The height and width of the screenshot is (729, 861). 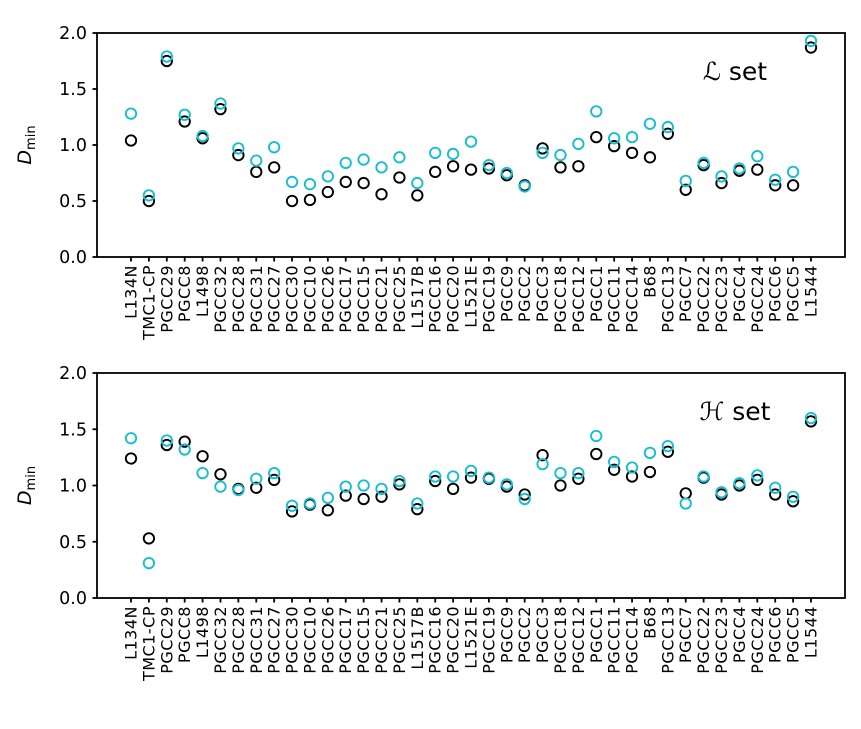 What do you see at coordinates (73, 202) in the screenshot?
I see `y-tick-label: 0.5` at bounding box center [73, 202].